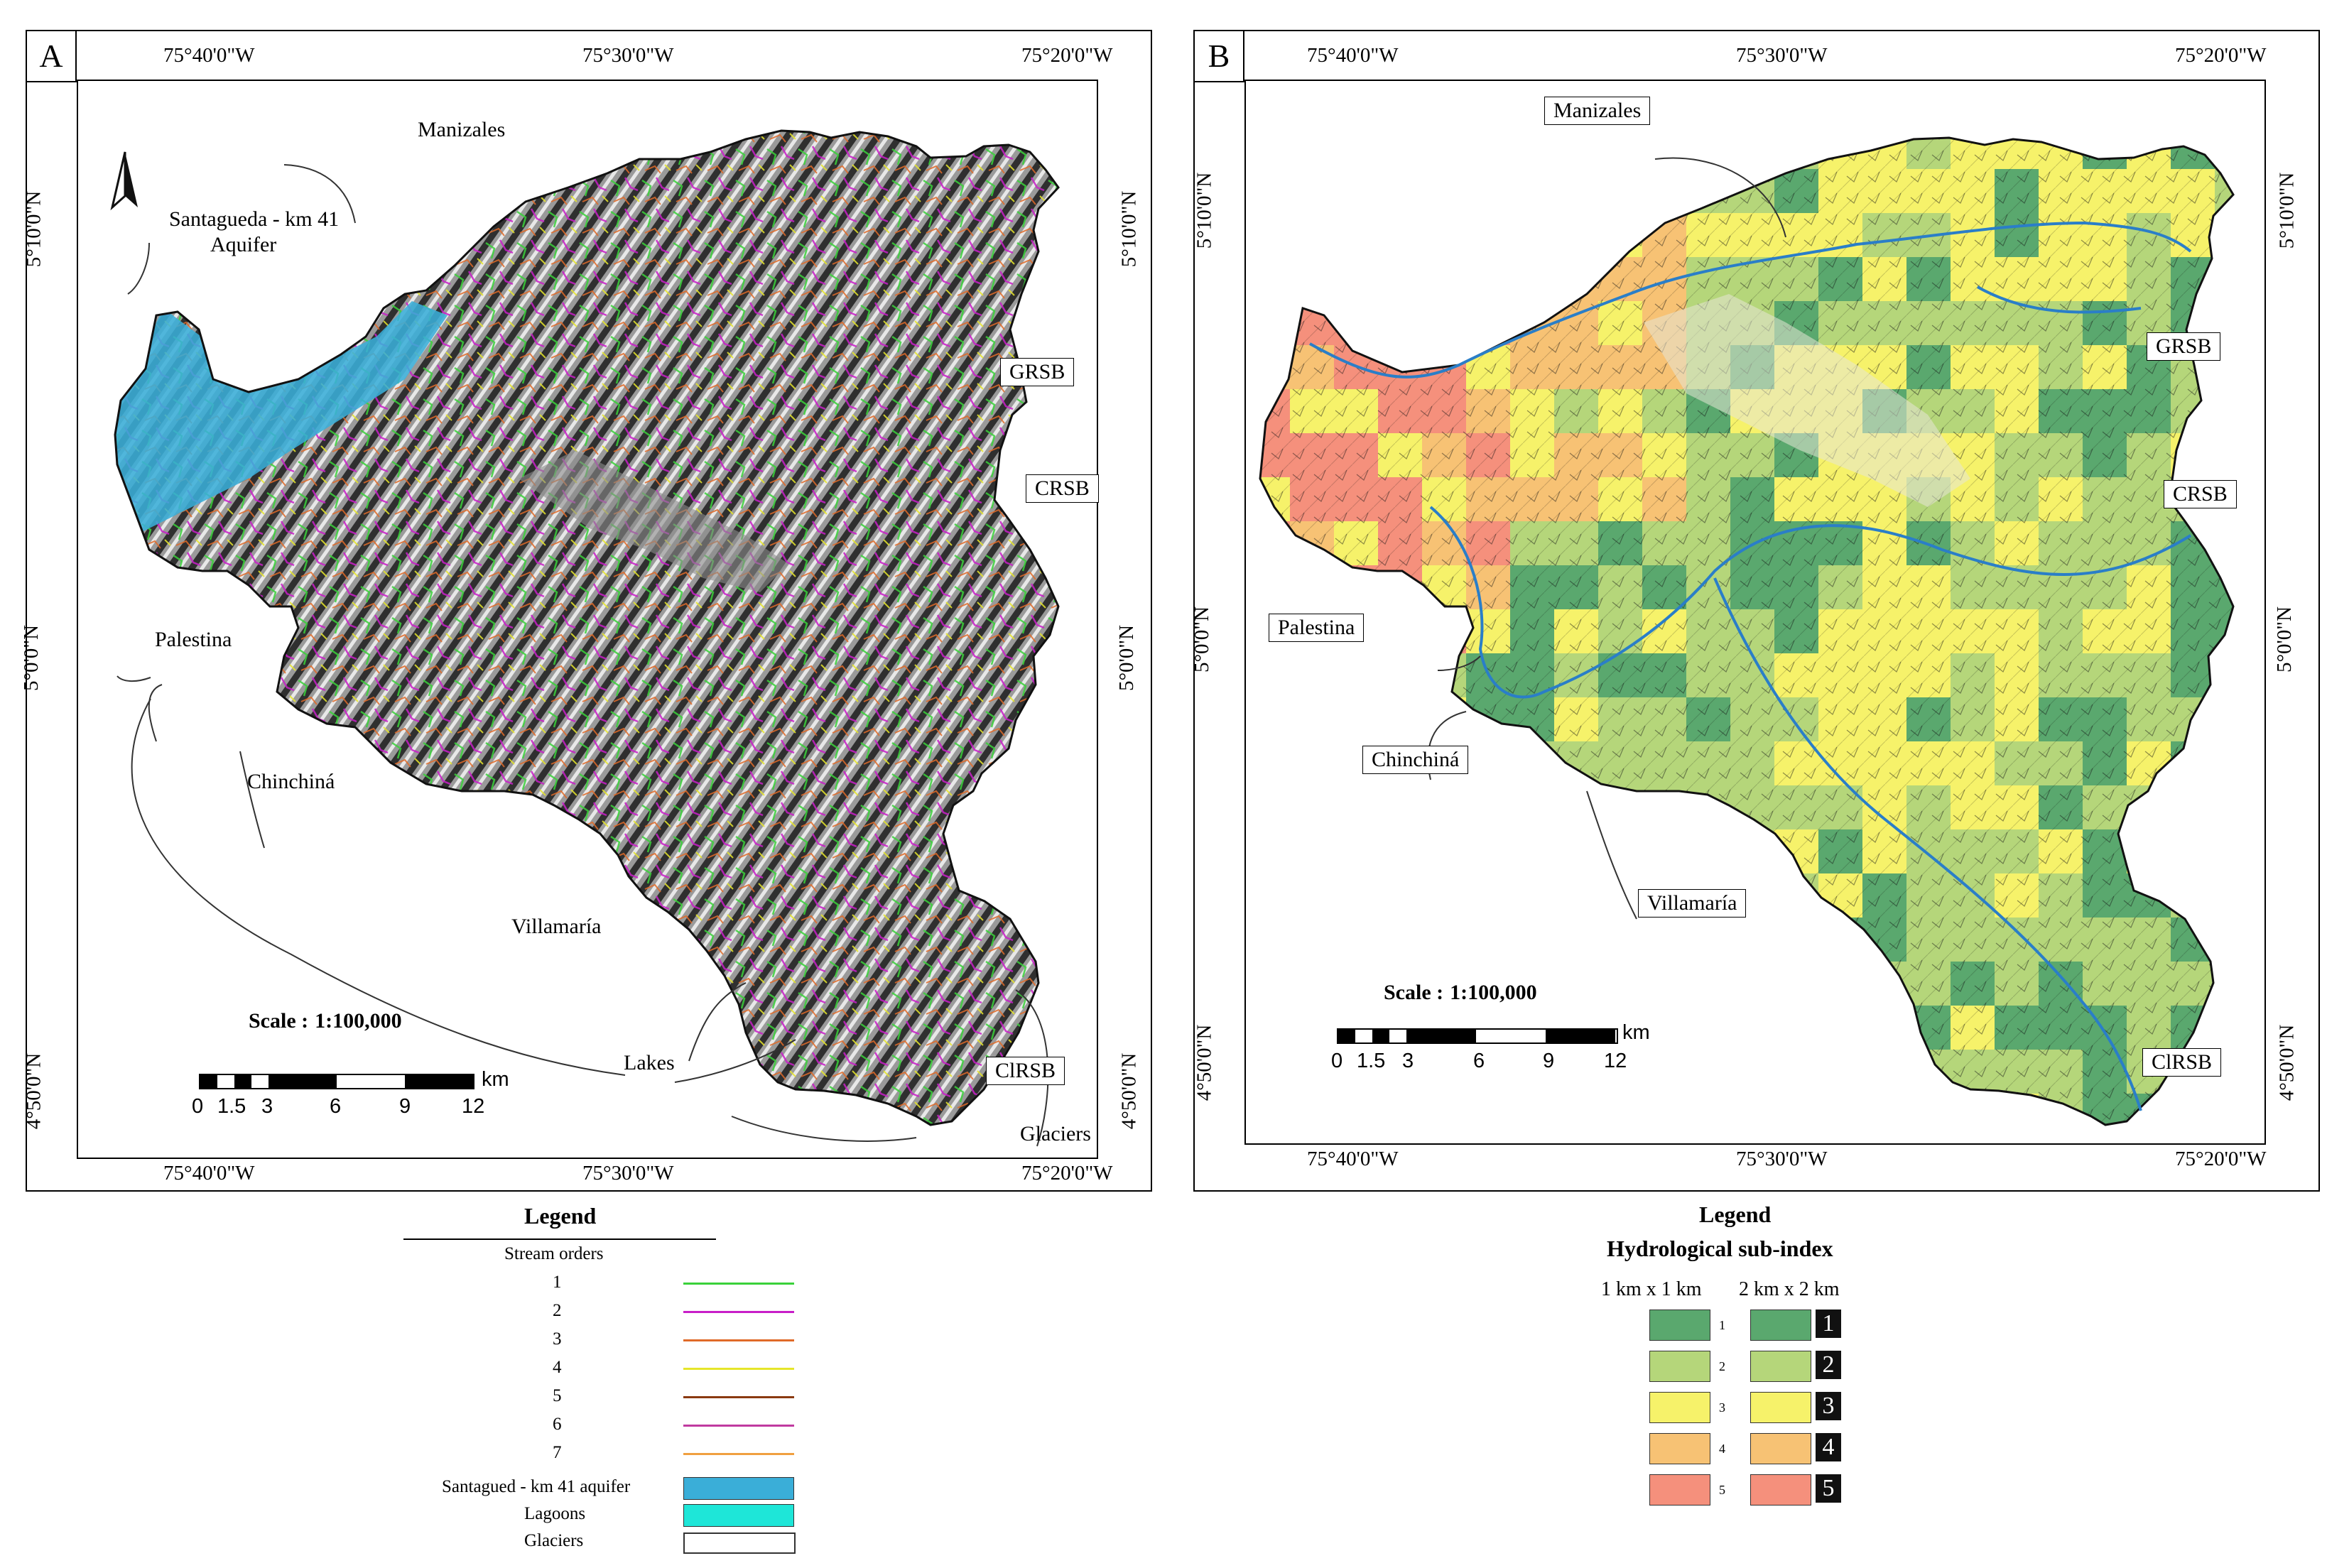  What do you see at coordinates (628, 55) in the screenshot?
I see `panel-a-top-coord-2: 75°30'0"W` at bounding box center [628, 55].